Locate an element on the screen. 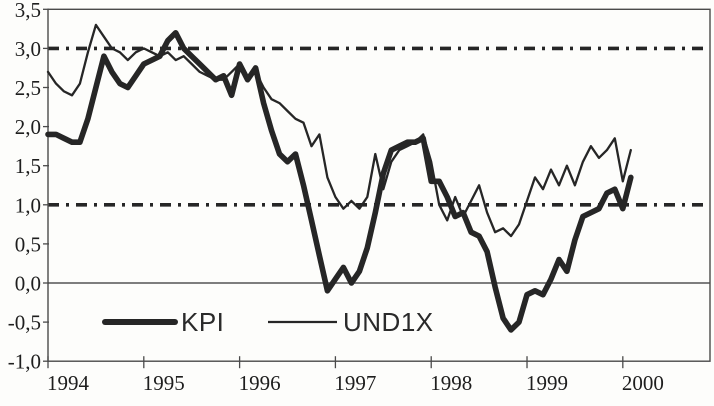 This screenshot has width=714, height=406. x-axis-label: 1998 is located at coordinates (451, 383).